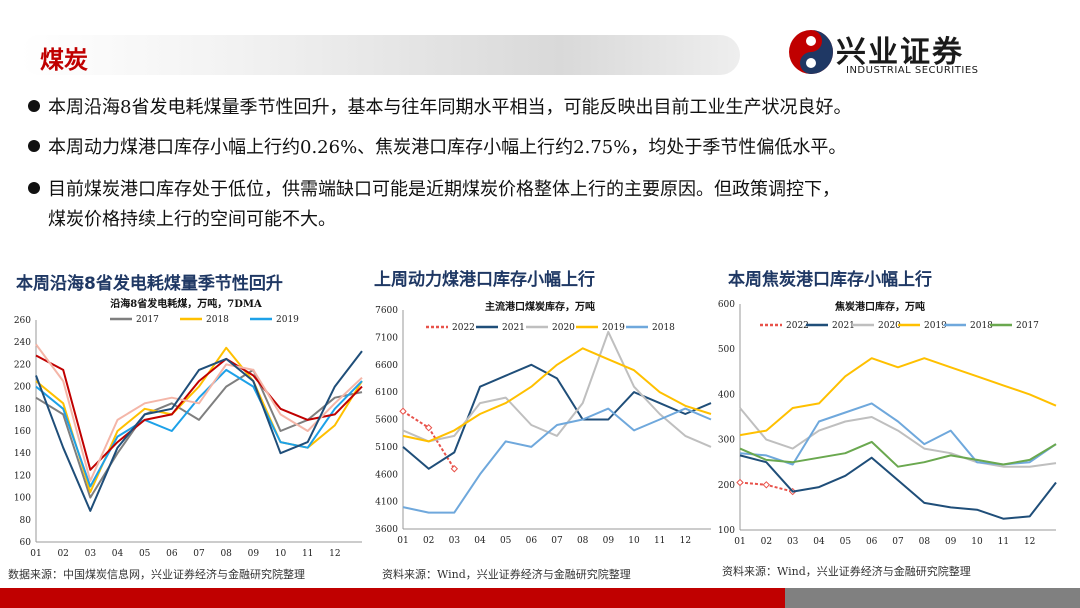 The width and height of the screenshot is (1080, 608). I want to click on section-title: 煤炭, so click(64, 60).